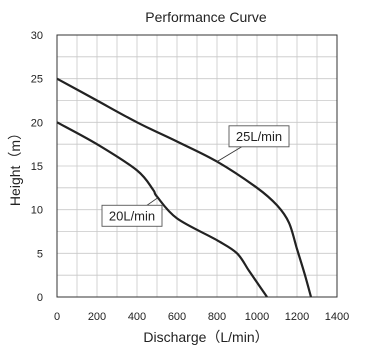  Describe the element at coordinates (206, 17) in the screenshot. I see `chart-title: Performance Curve` at that location.